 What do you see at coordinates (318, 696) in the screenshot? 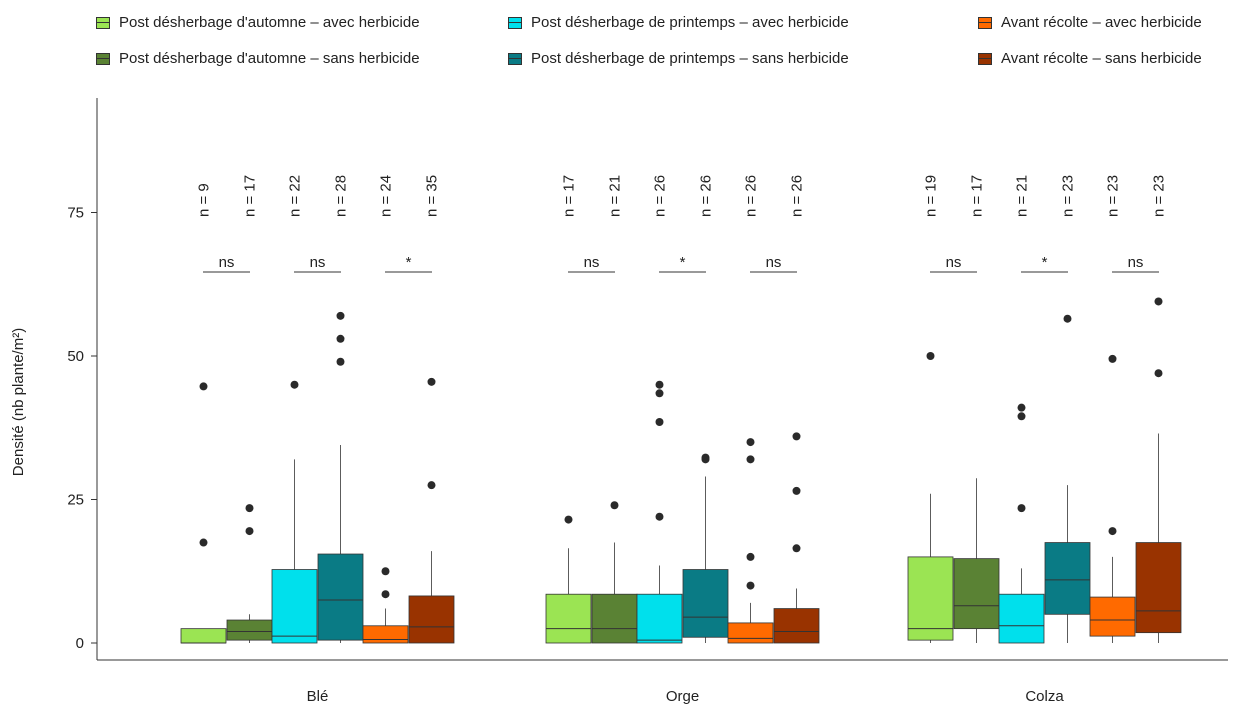
I see `x-category-label: Blé` at bounding box center [318, 696].